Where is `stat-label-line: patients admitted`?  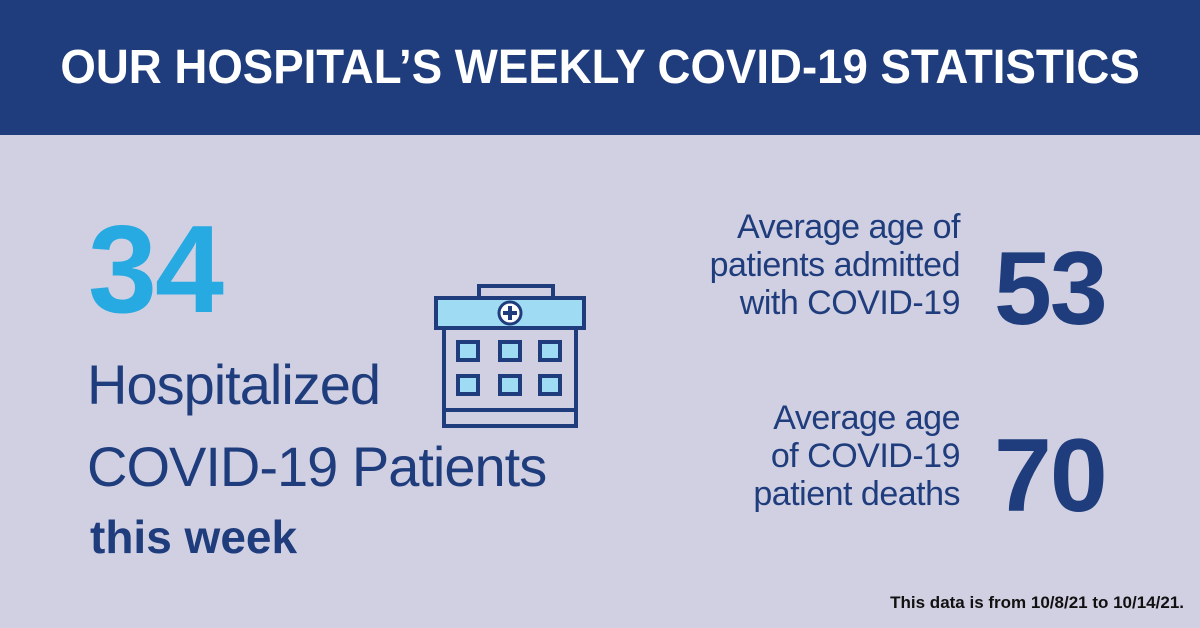
stat-label-line: patients admitted is located at coordinates (835, 265).